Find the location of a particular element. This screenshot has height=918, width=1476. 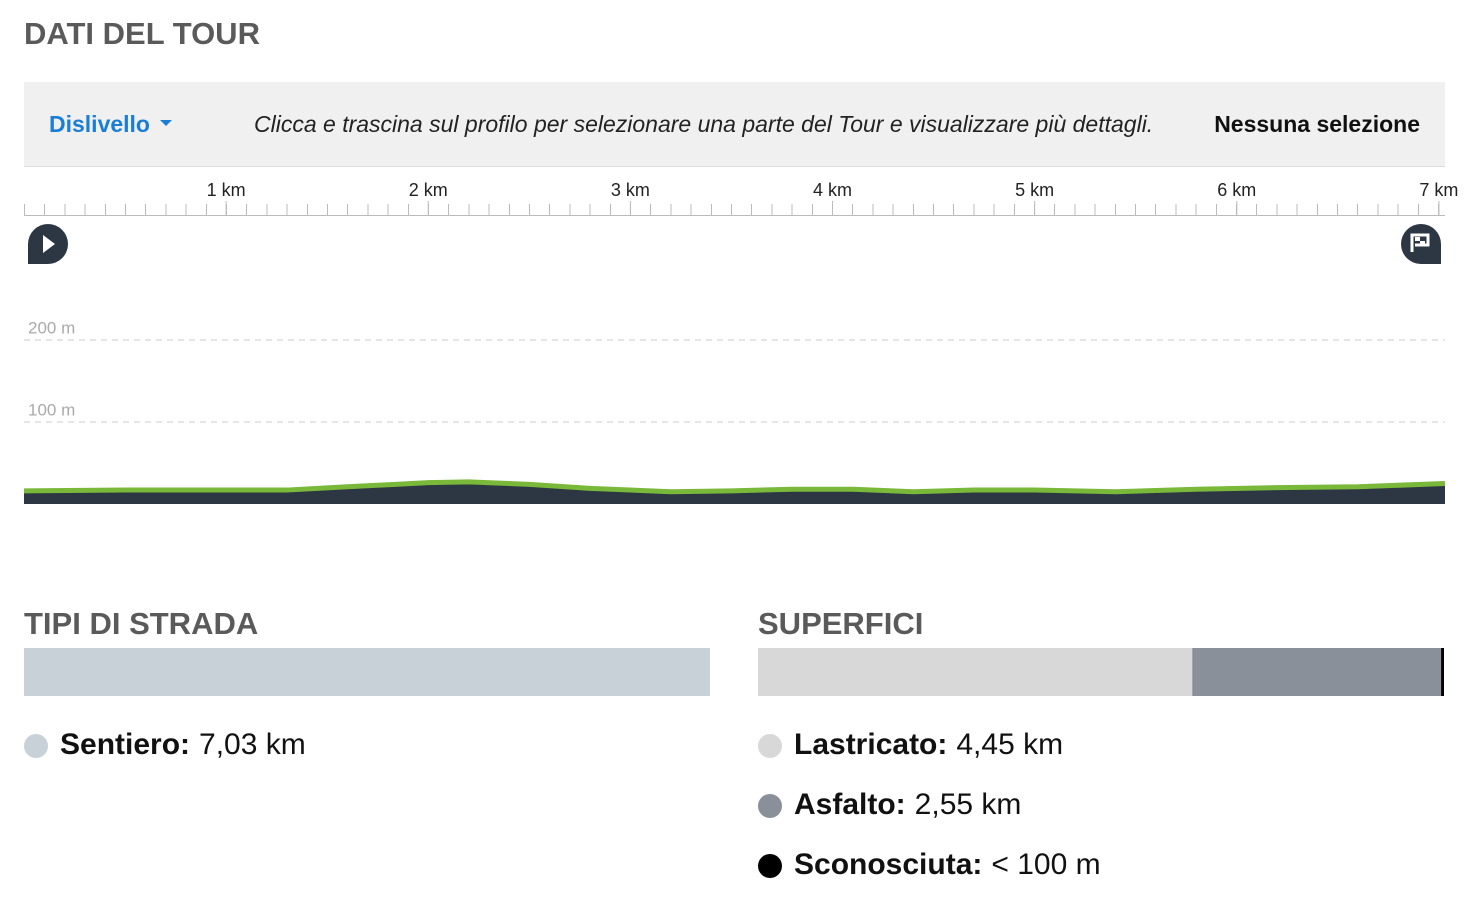

toolbar is located at coordinates (734, 124).